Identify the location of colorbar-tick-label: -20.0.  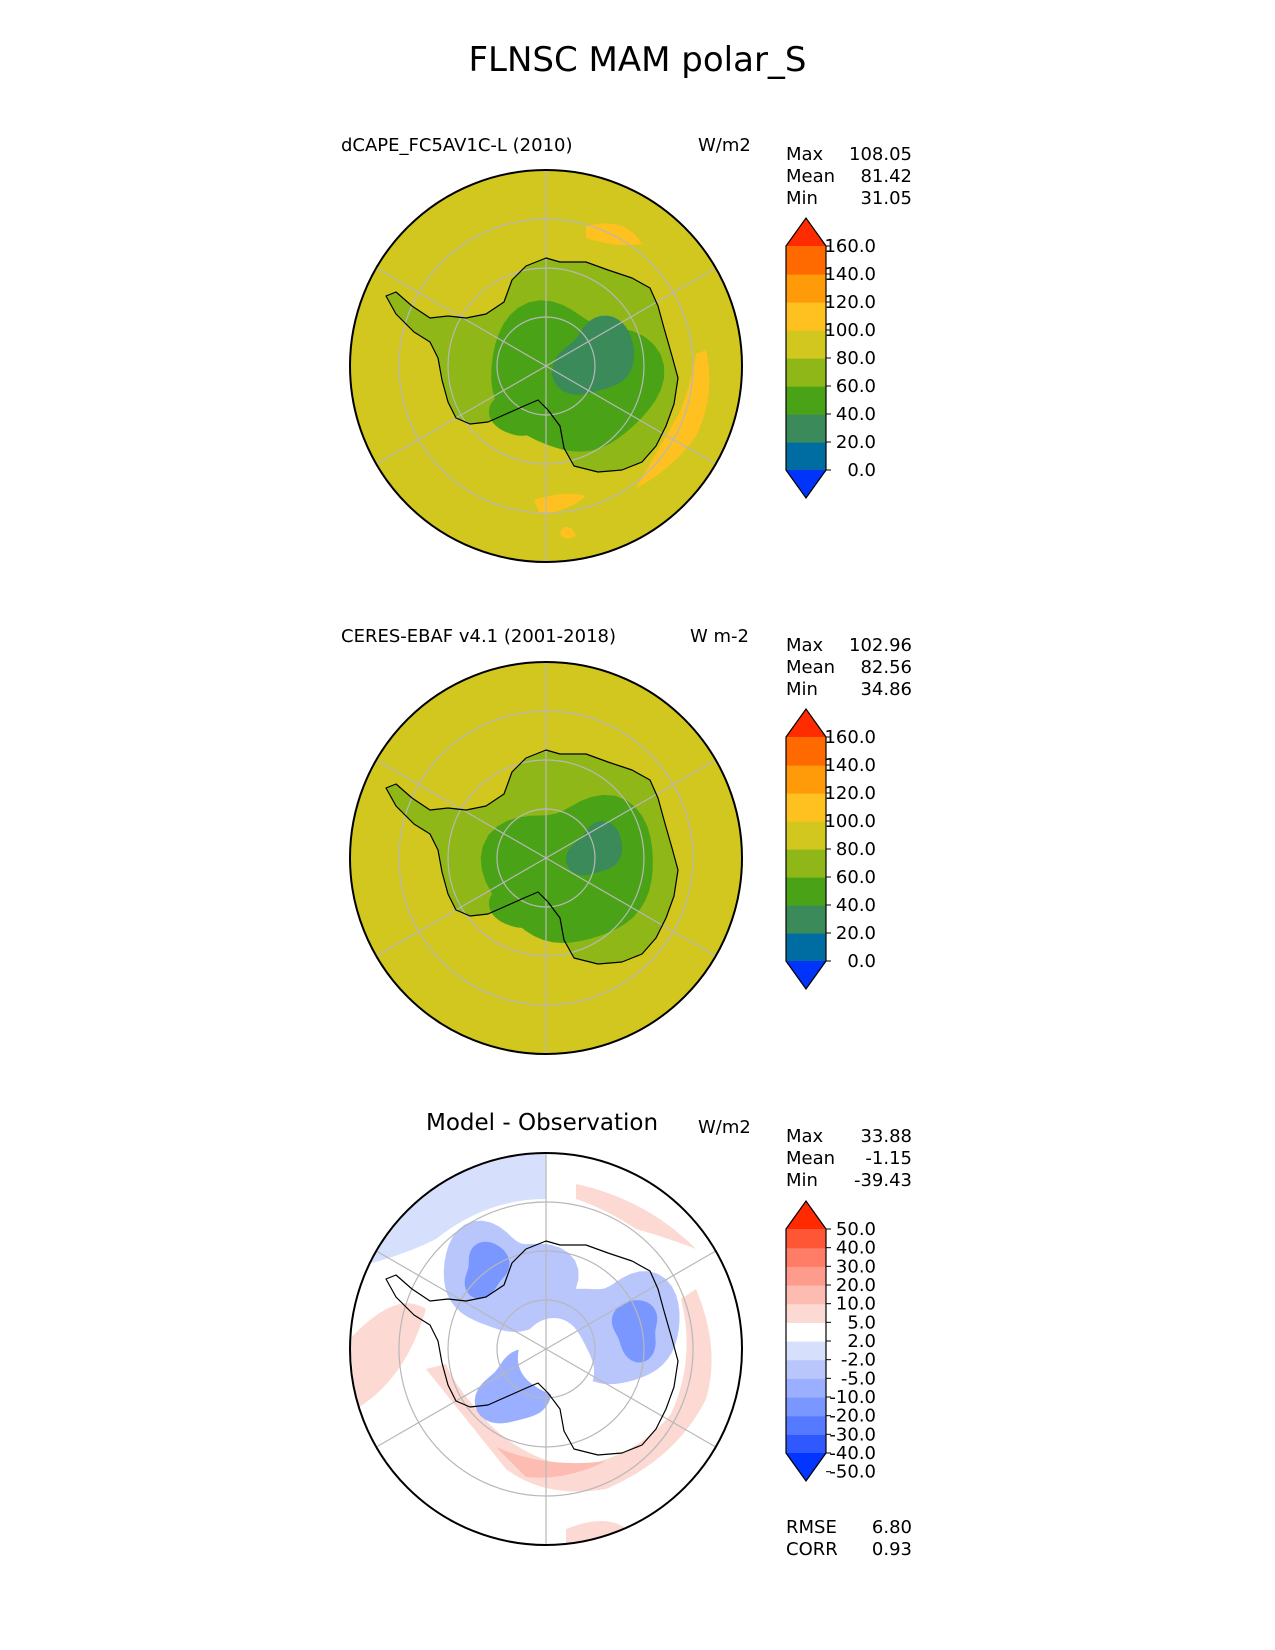
(852, 1416).